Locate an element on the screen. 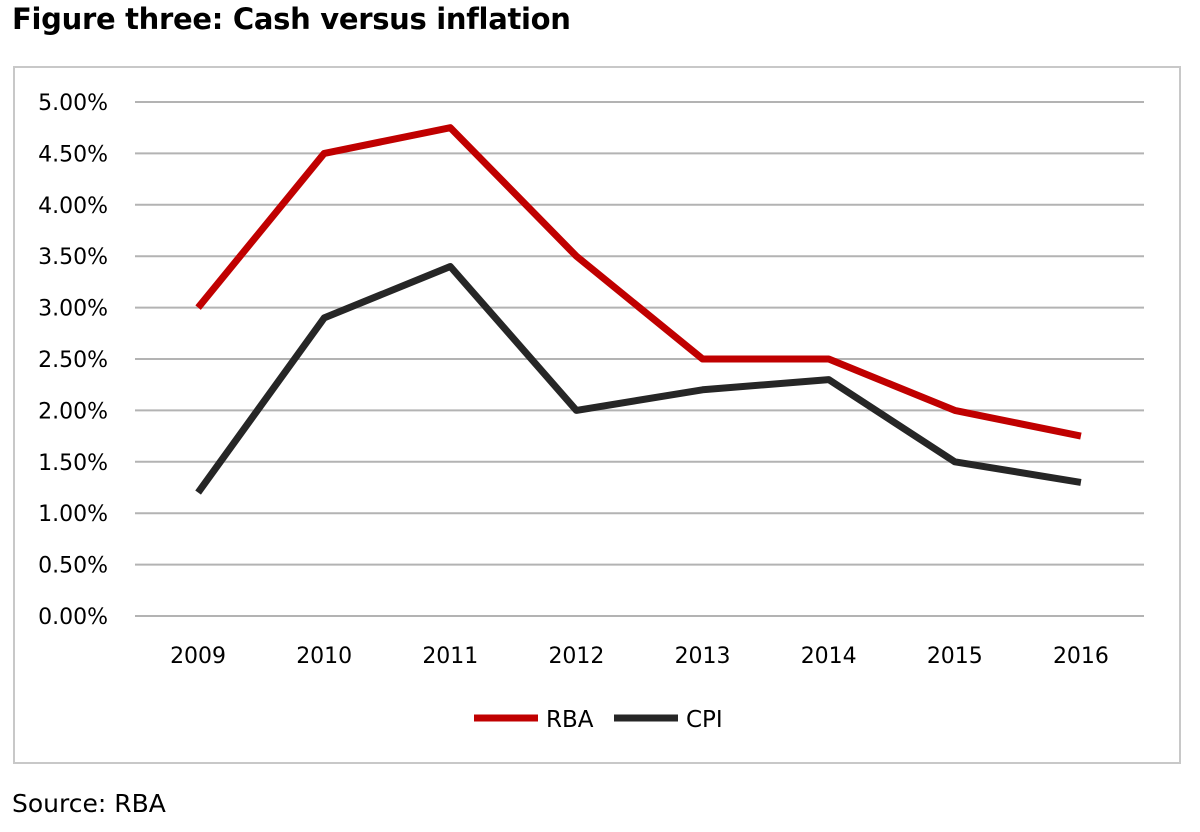 This screenshot has height=832, width=1200. x-tick-label: 2016 is located at coordinates (1081, 656).